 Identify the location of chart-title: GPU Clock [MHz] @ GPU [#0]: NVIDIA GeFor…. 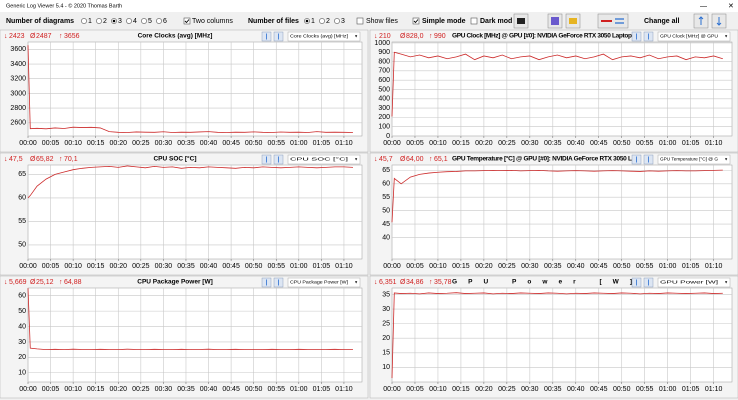
(542, 36).